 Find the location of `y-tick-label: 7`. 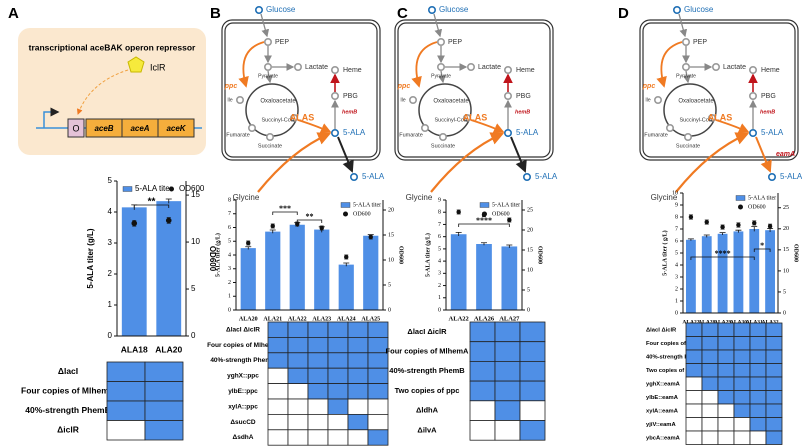

y-tick-label: 7 is located at coordinates (439, 225).